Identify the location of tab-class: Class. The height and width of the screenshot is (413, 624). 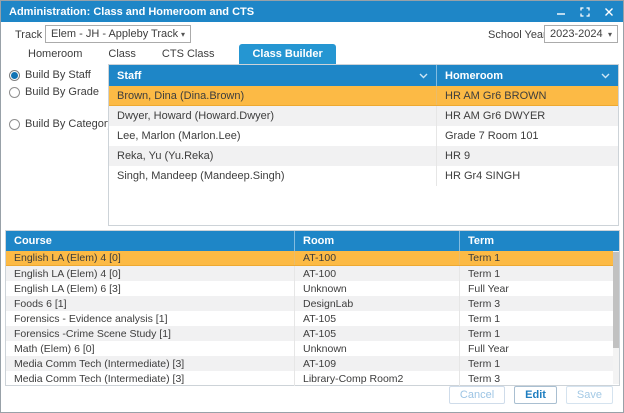
(122, 54).